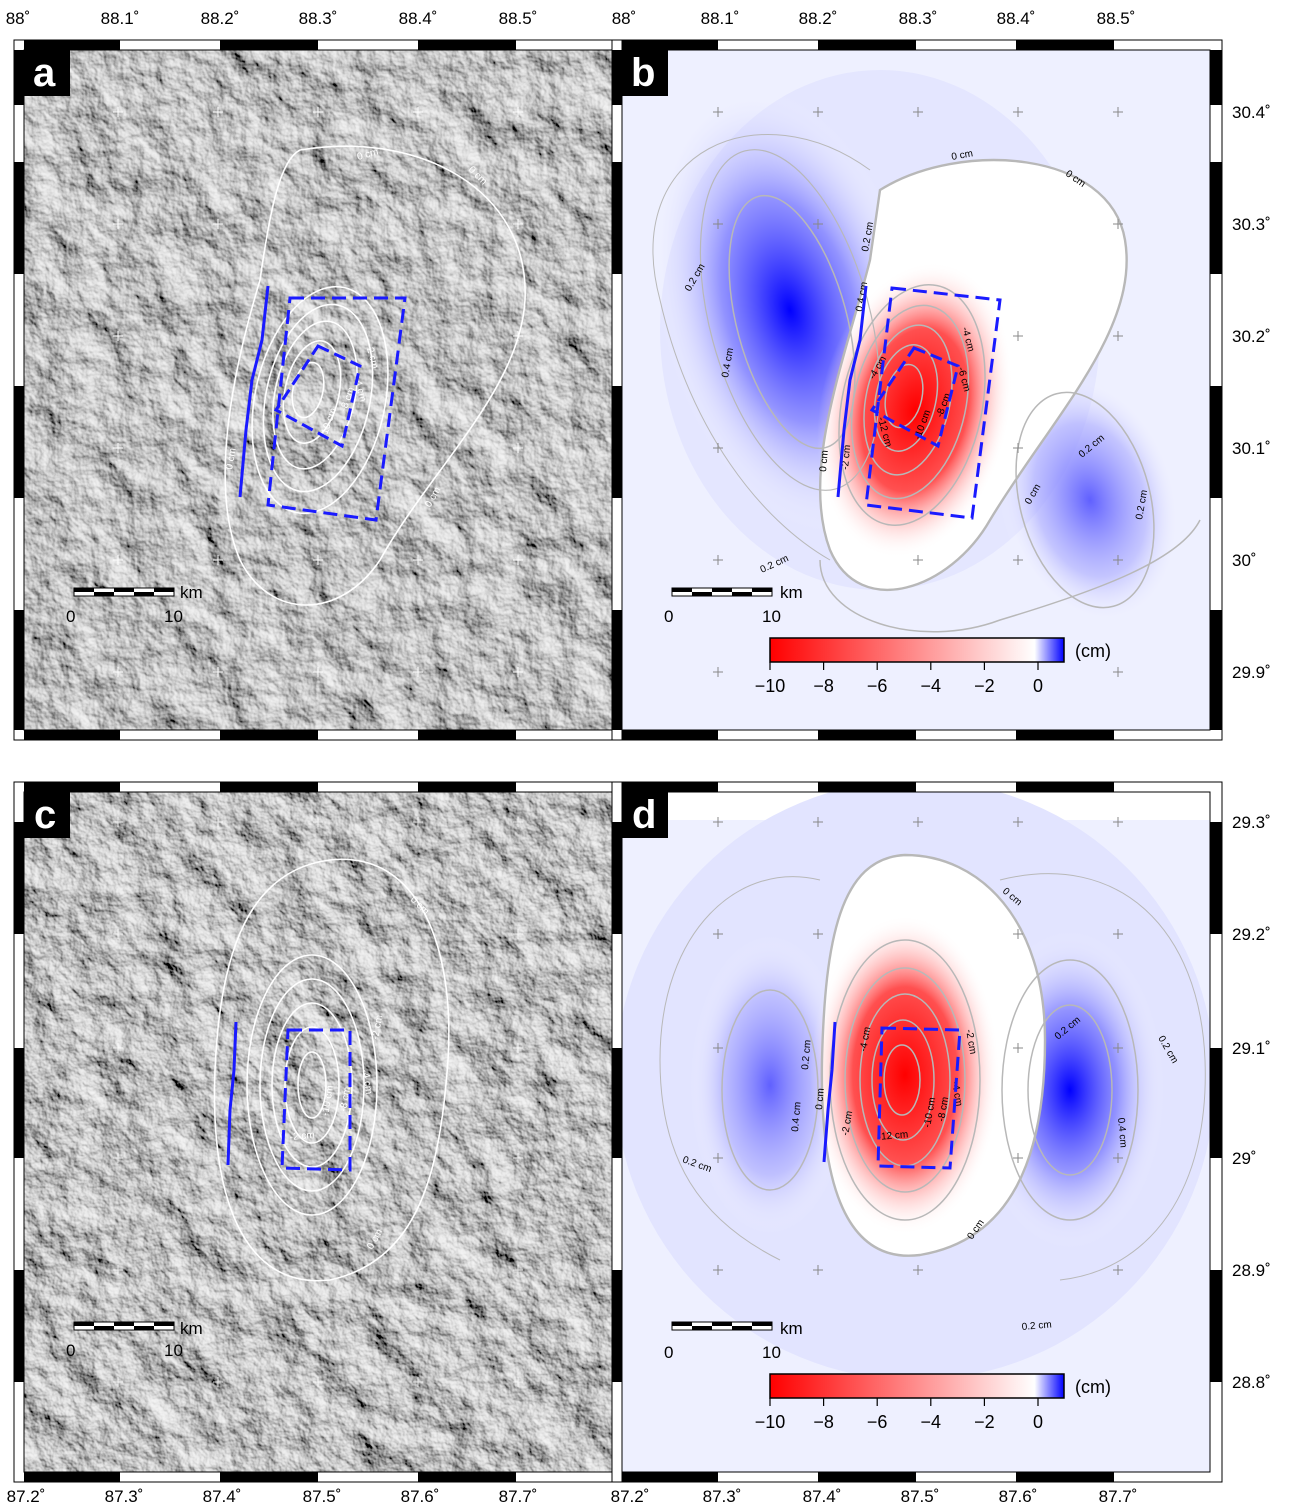  I want to click on panel-c-label-box, so click(47, 815).